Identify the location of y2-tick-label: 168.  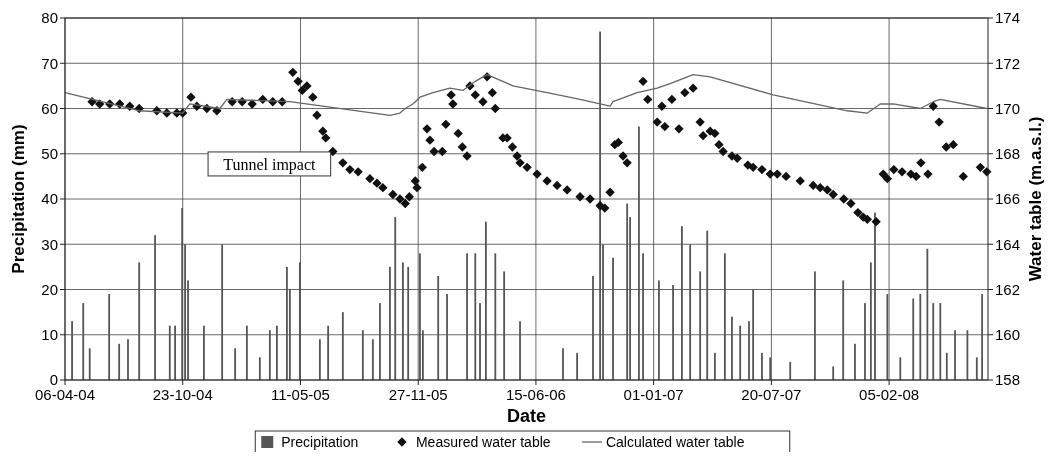
(1008, 153).